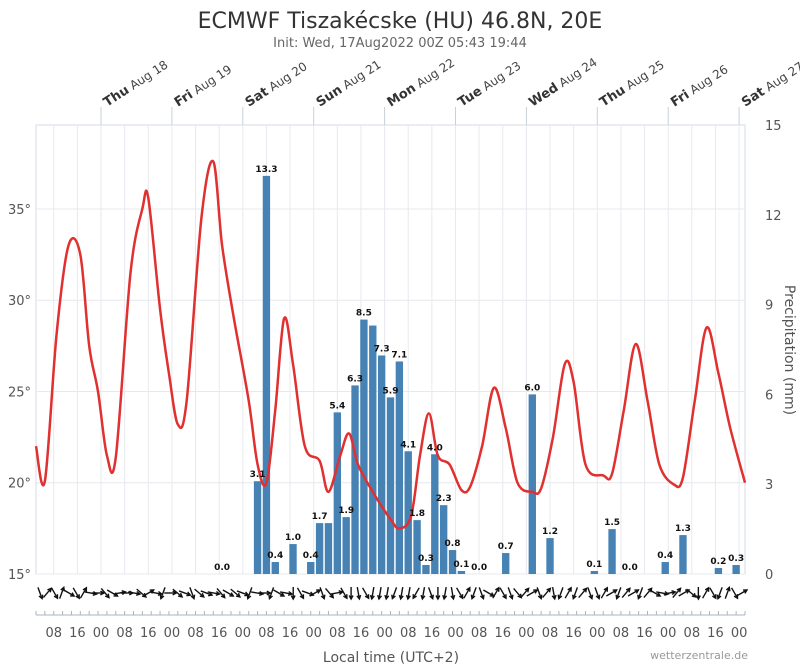  Describe the element at coordinates (718, 562) in the screenshot. I see `precip-label: 0.2` at that location.